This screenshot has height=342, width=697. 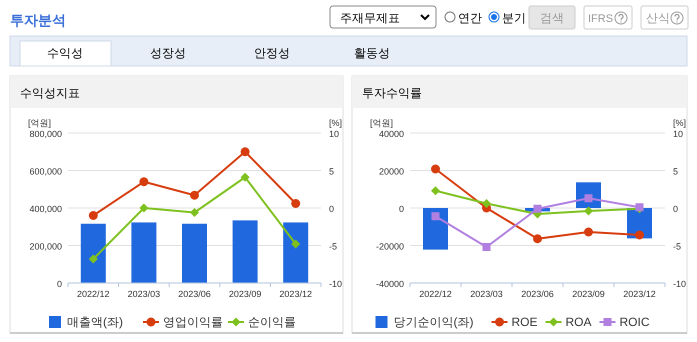 What do you see at coordinates (579, 322) in the screenshot?
I see `legend-label: ROA` at bounding box center [579, 322].